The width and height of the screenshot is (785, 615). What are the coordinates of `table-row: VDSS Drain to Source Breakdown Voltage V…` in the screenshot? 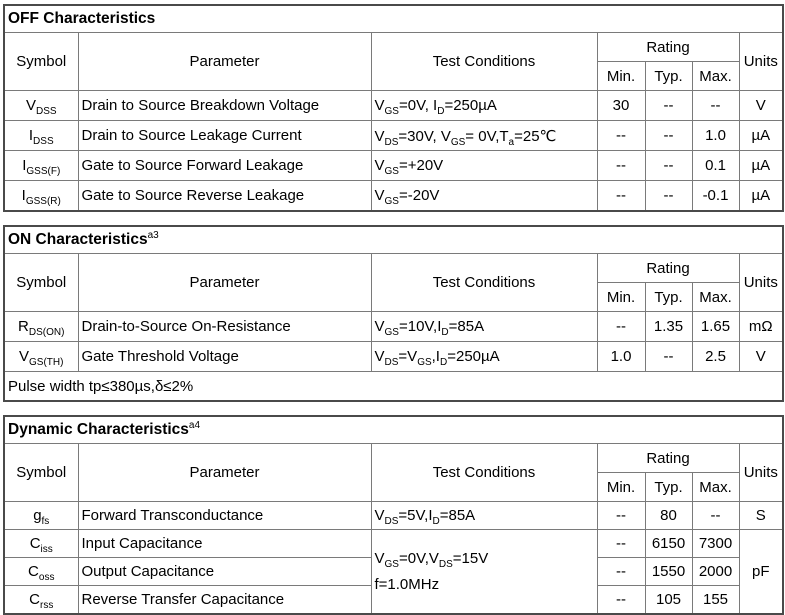 It's located at (393, 105).